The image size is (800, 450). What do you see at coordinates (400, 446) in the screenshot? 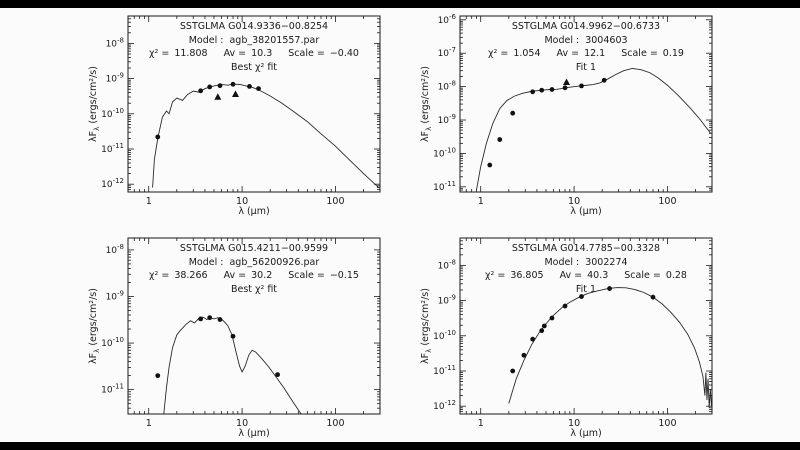
I see `letterbox-bottom` at bounding box center [400, 446].